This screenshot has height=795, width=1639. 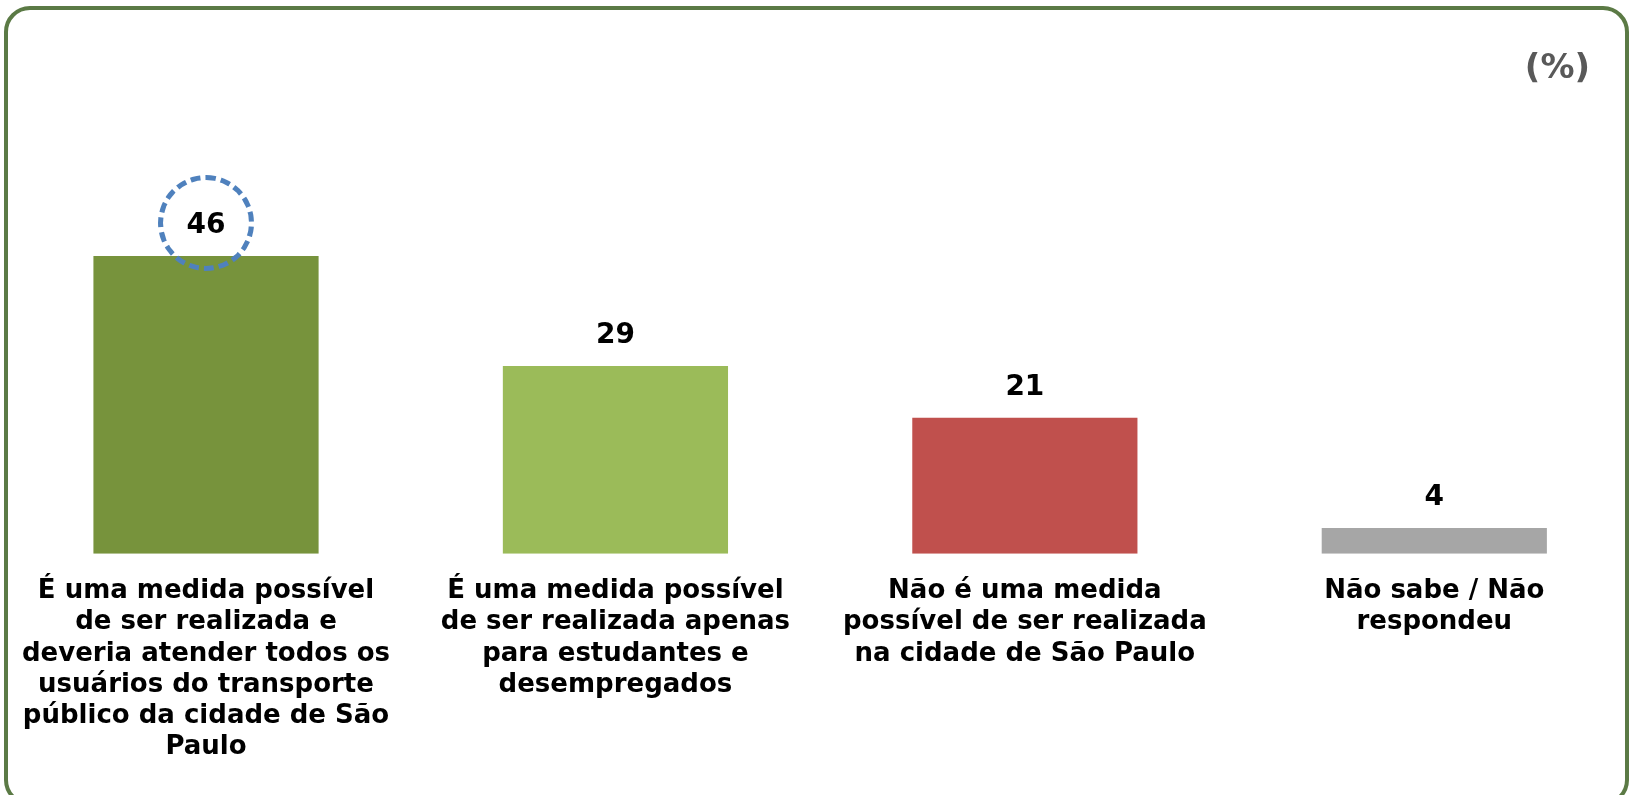 What do you see at coordinates (1024, 620) in the screenshot?
I see `x-tick-label: Não é uma medida possível de ser realizada na cidade de São Paulo` at bounding box center [1024, 620].